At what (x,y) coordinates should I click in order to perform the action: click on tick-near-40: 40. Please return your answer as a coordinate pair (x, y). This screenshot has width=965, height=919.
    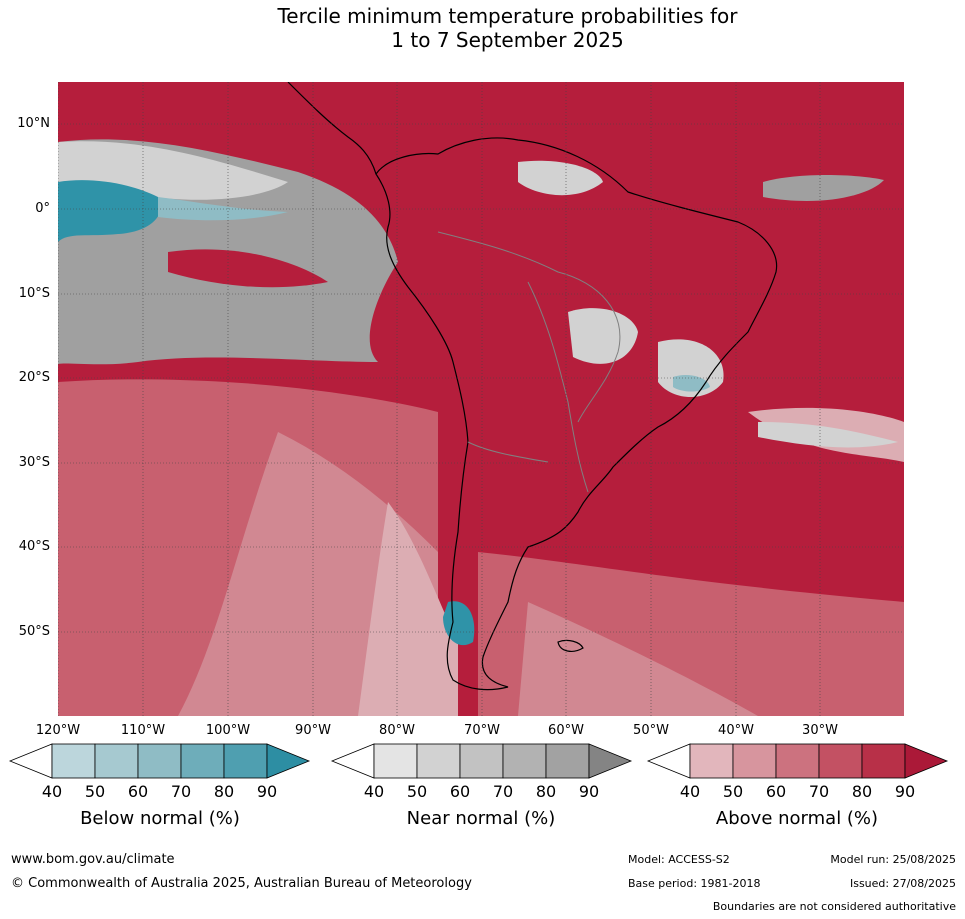
    Looking at the image, I should click on (374, 791).